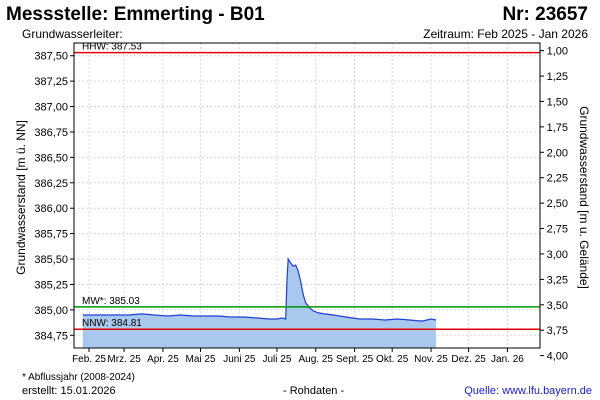 The width and height of the screenshot is (600, 400). Describe the element at coordinates (557, 128) in the screenshot. I see `y2-tick-label: 1,75` at that location.